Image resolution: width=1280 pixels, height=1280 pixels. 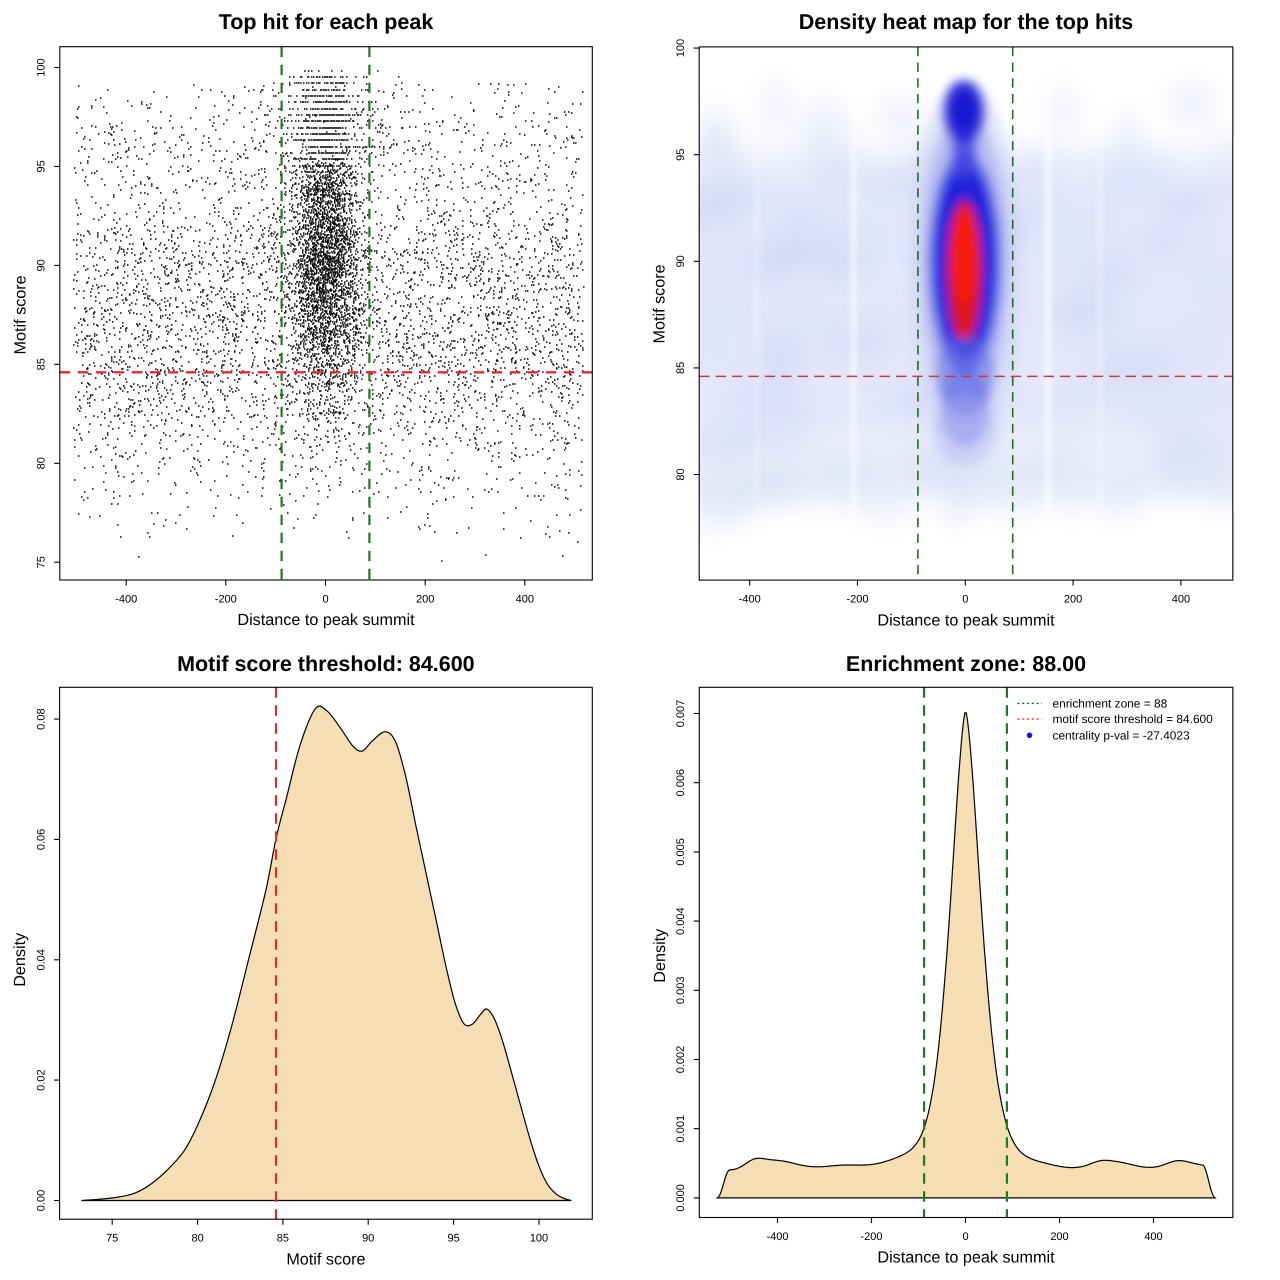 What do you see at coordinates (966, 664) in the screenshot?
I see `svg-text: Enrichment zone: 88.00` at bounding box center [966, 664].